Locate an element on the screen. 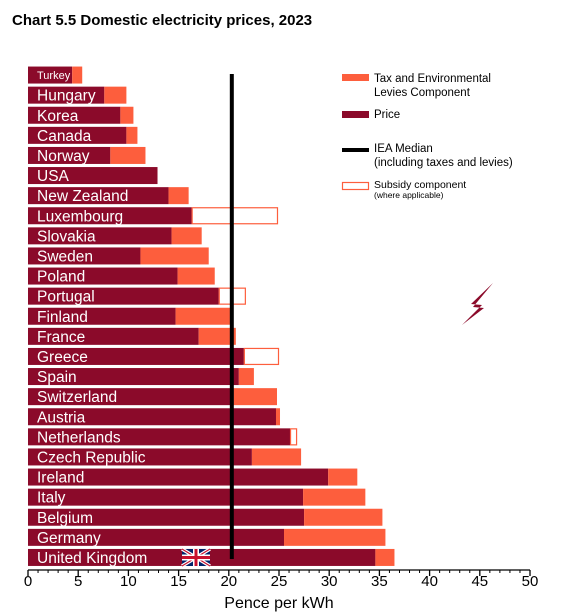 The height and width of the screenshot is (613, 586). x-tick-label: 5 is located at coordinates (78, 581).